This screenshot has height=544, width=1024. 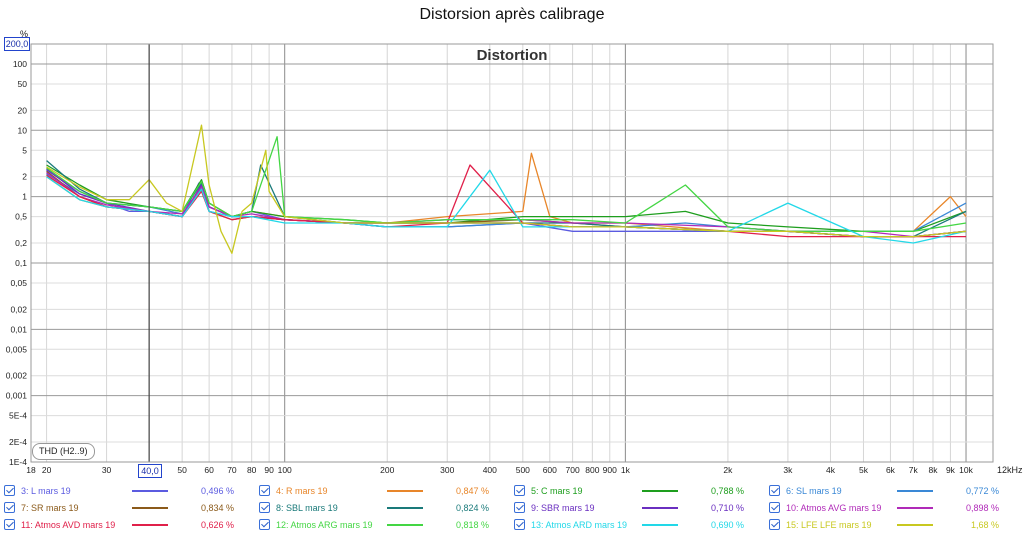 I want to click on x-tick-label: 10k, so click(x=966, y=470).